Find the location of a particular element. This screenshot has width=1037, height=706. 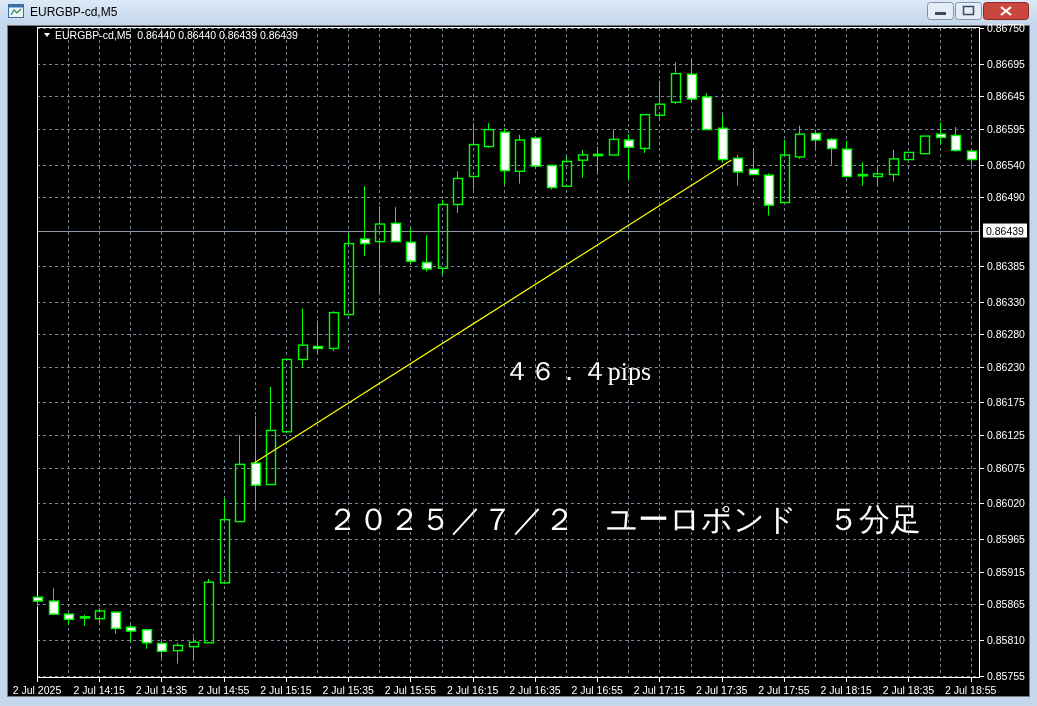

y-tick-label: 0.86595 is located at coordinates (1006, 128).